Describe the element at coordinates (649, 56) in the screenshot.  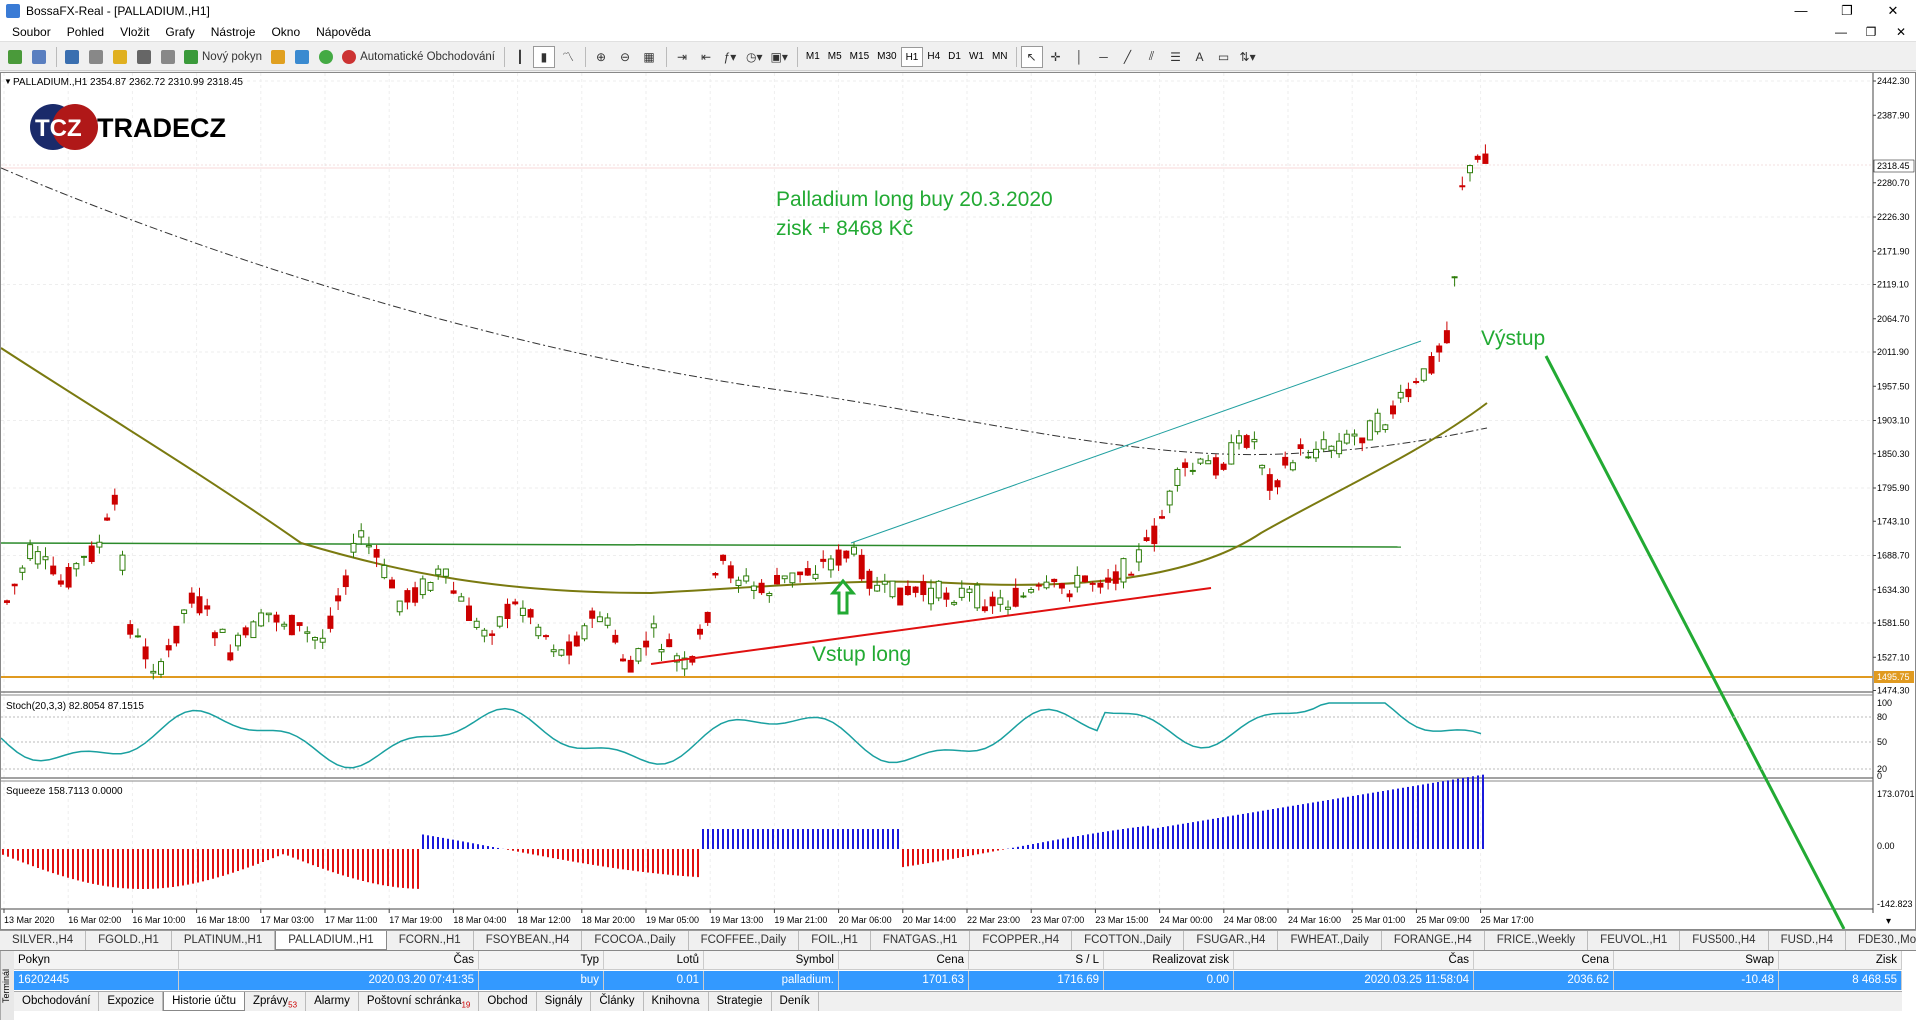
I see `tile-windows-icon: ▦` at that location.